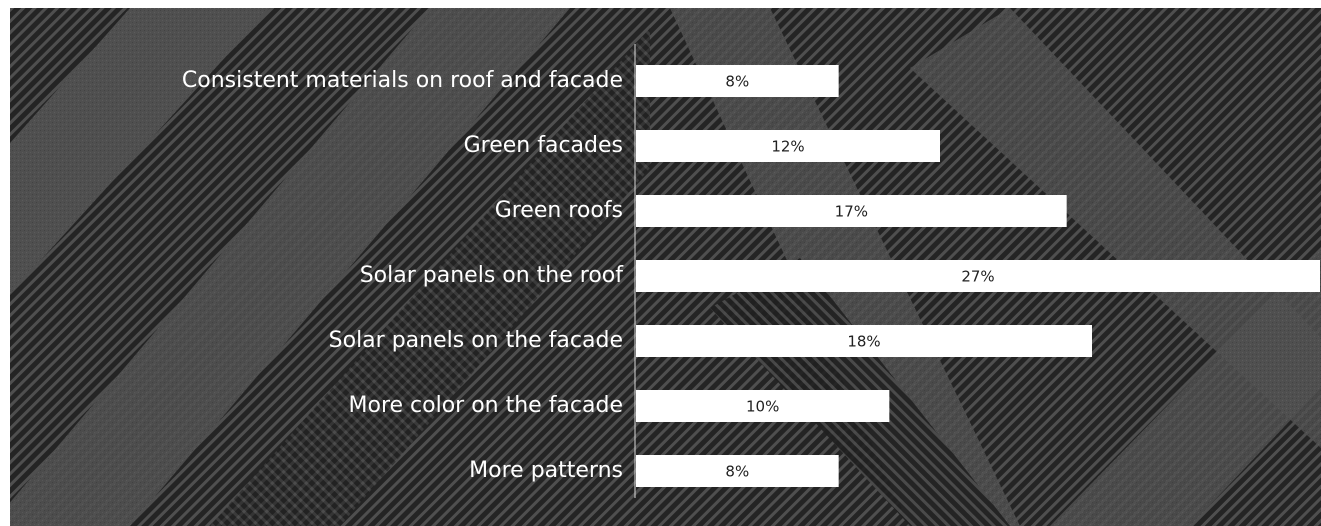  I want to click on value-label: 12%, so click(787, 147).